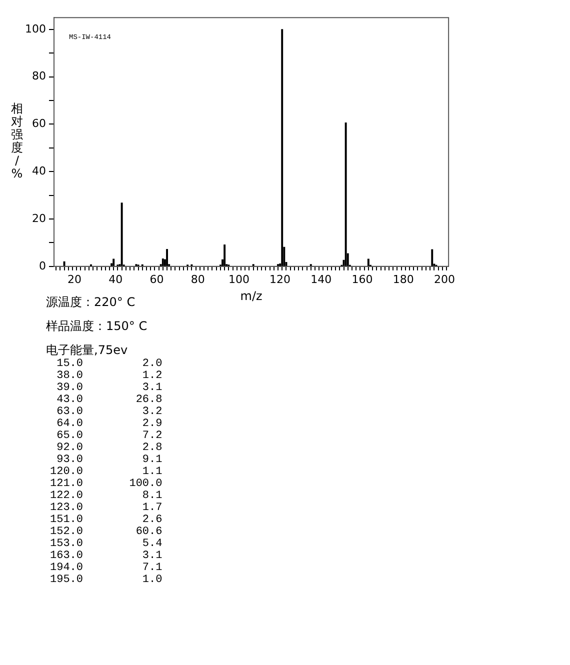  What do you see at coordinates (110, 436) in the screenshot?
I see `text: 65.0 7.2` at bounding box center [110, 436].